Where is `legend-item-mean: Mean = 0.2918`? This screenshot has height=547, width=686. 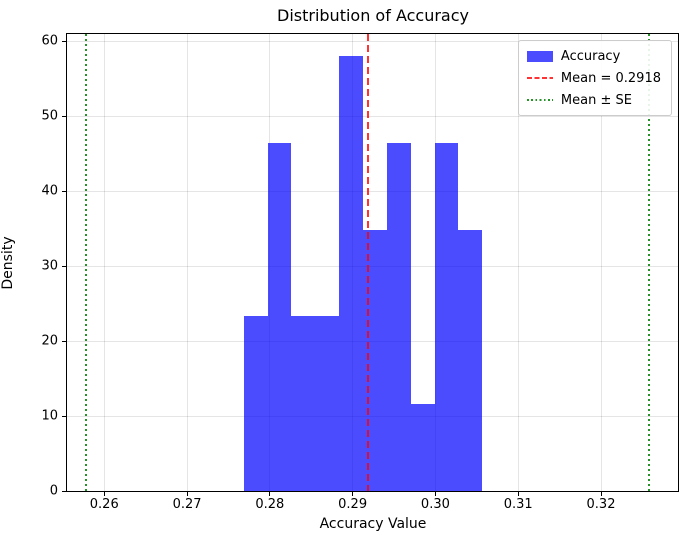
legend-item-mean: Mean = 0.2918 is located at coordinates (593, 78).